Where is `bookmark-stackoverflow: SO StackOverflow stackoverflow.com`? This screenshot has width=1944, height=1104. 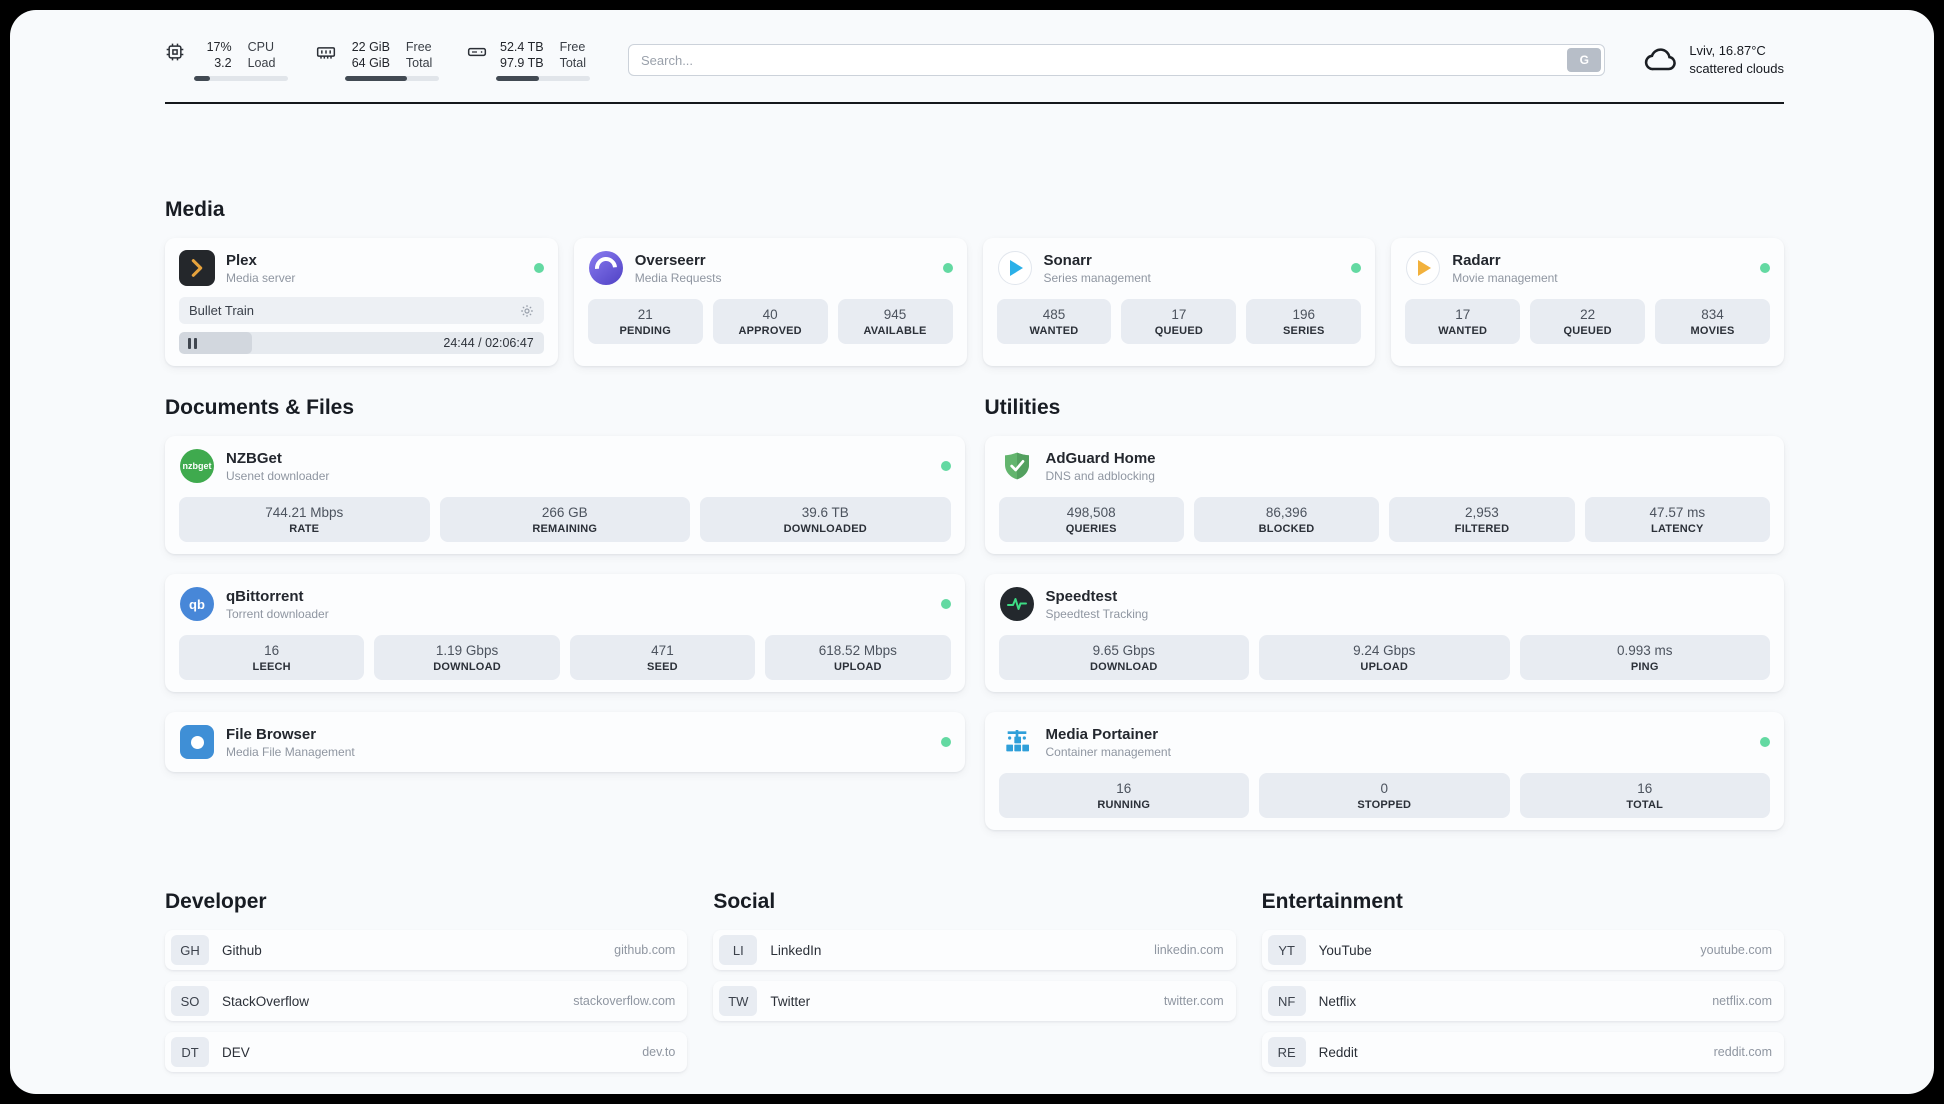
bookmark-stackoverflow: SO StackOverflow stackoverflow.com is located at coordinates (426, 1001).